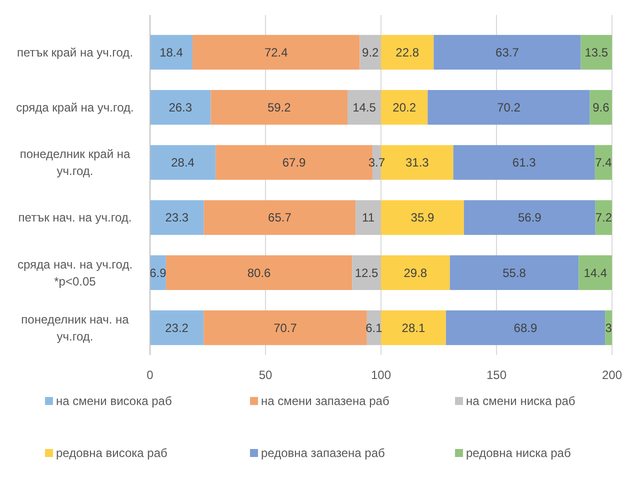  I want to click on data-label: 20.2, so click(404, 107).